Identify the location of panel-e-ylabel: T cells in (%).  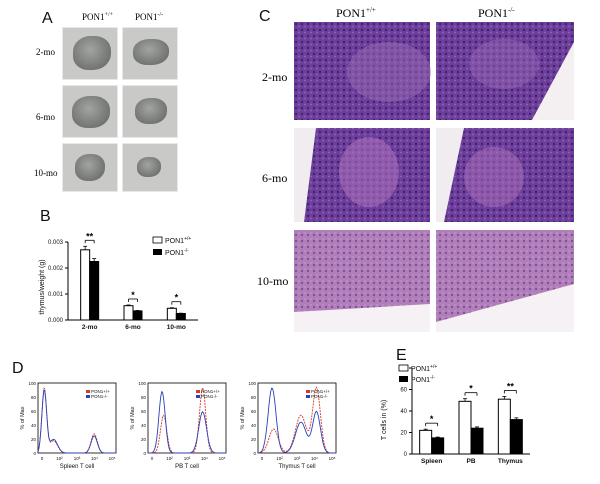
(384, 420).